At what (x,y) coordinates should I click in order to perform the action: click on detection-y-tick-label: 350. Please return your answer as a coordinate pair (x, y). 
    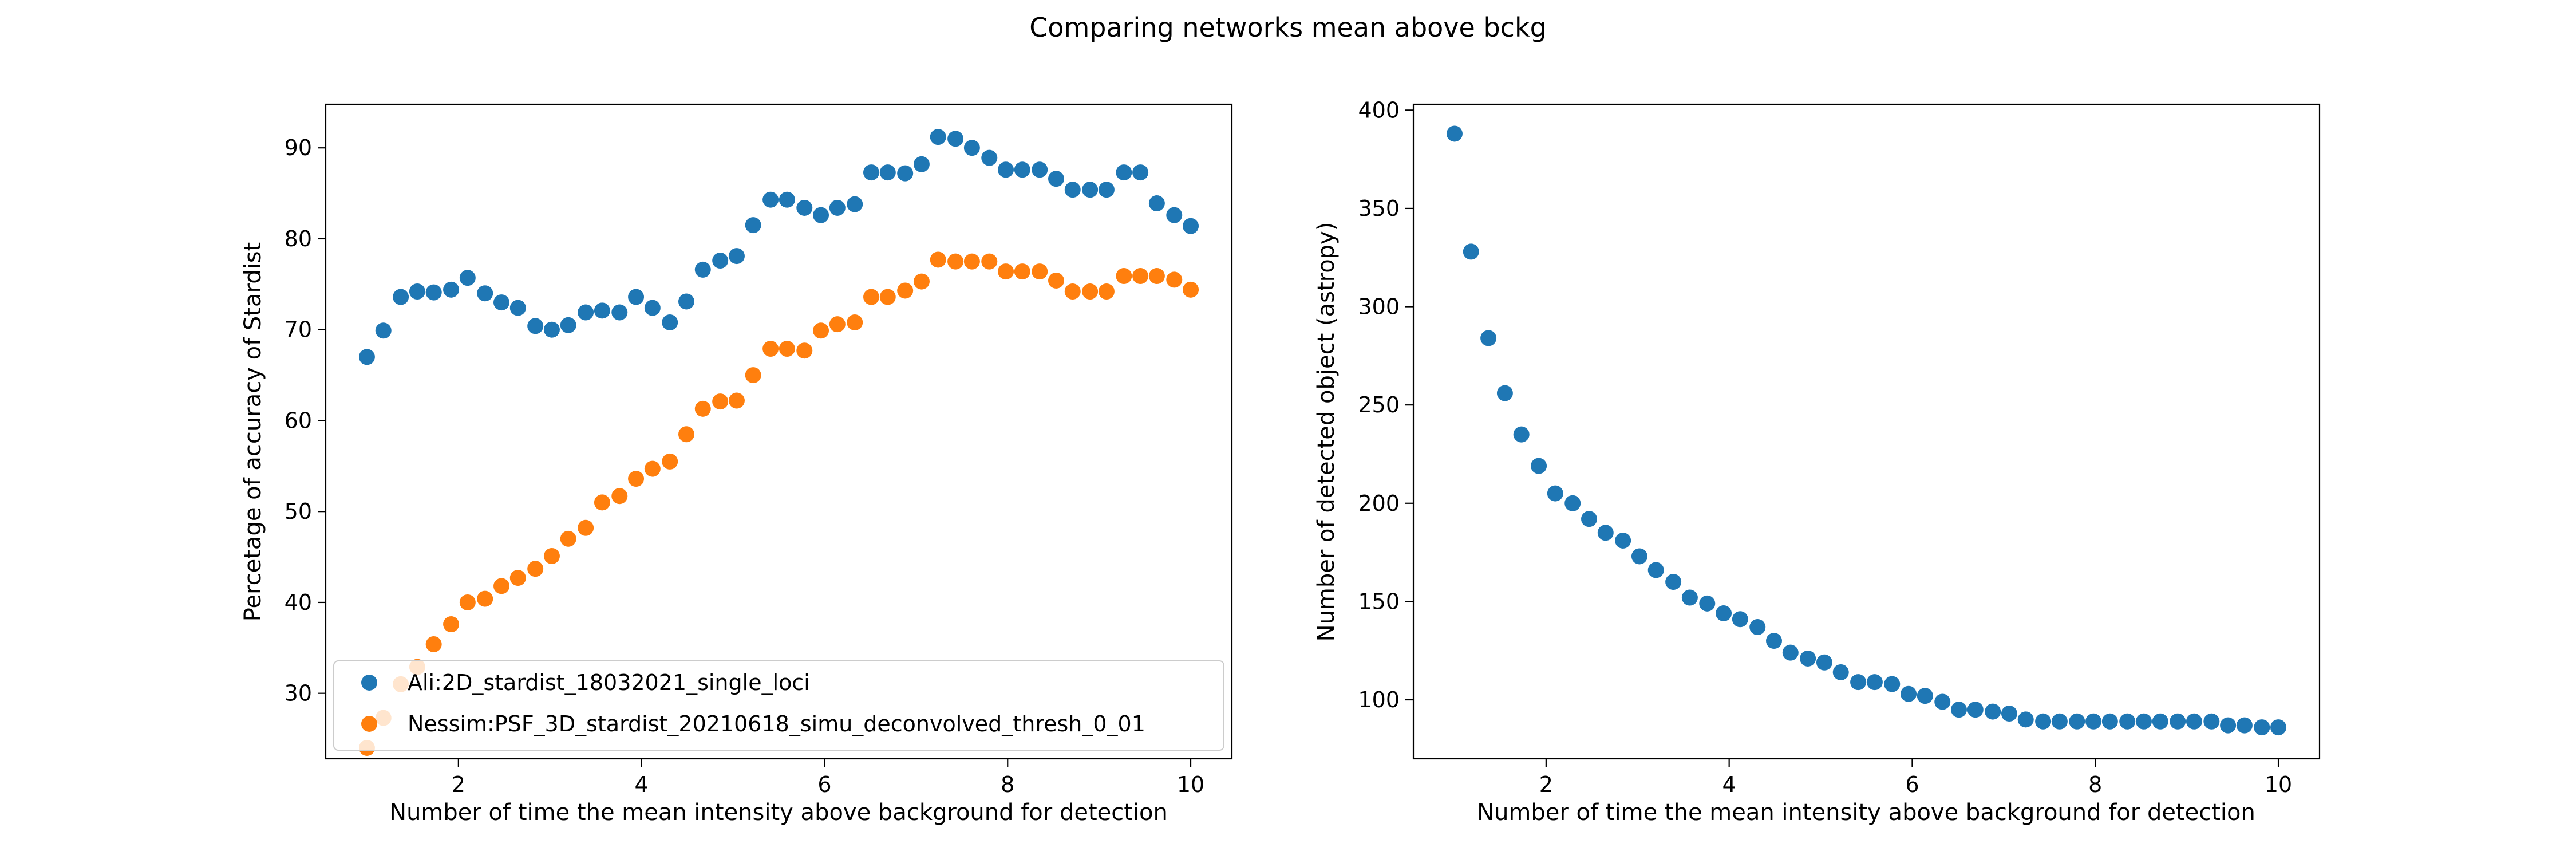
    Looking at the image, I should click on (1379, 208).